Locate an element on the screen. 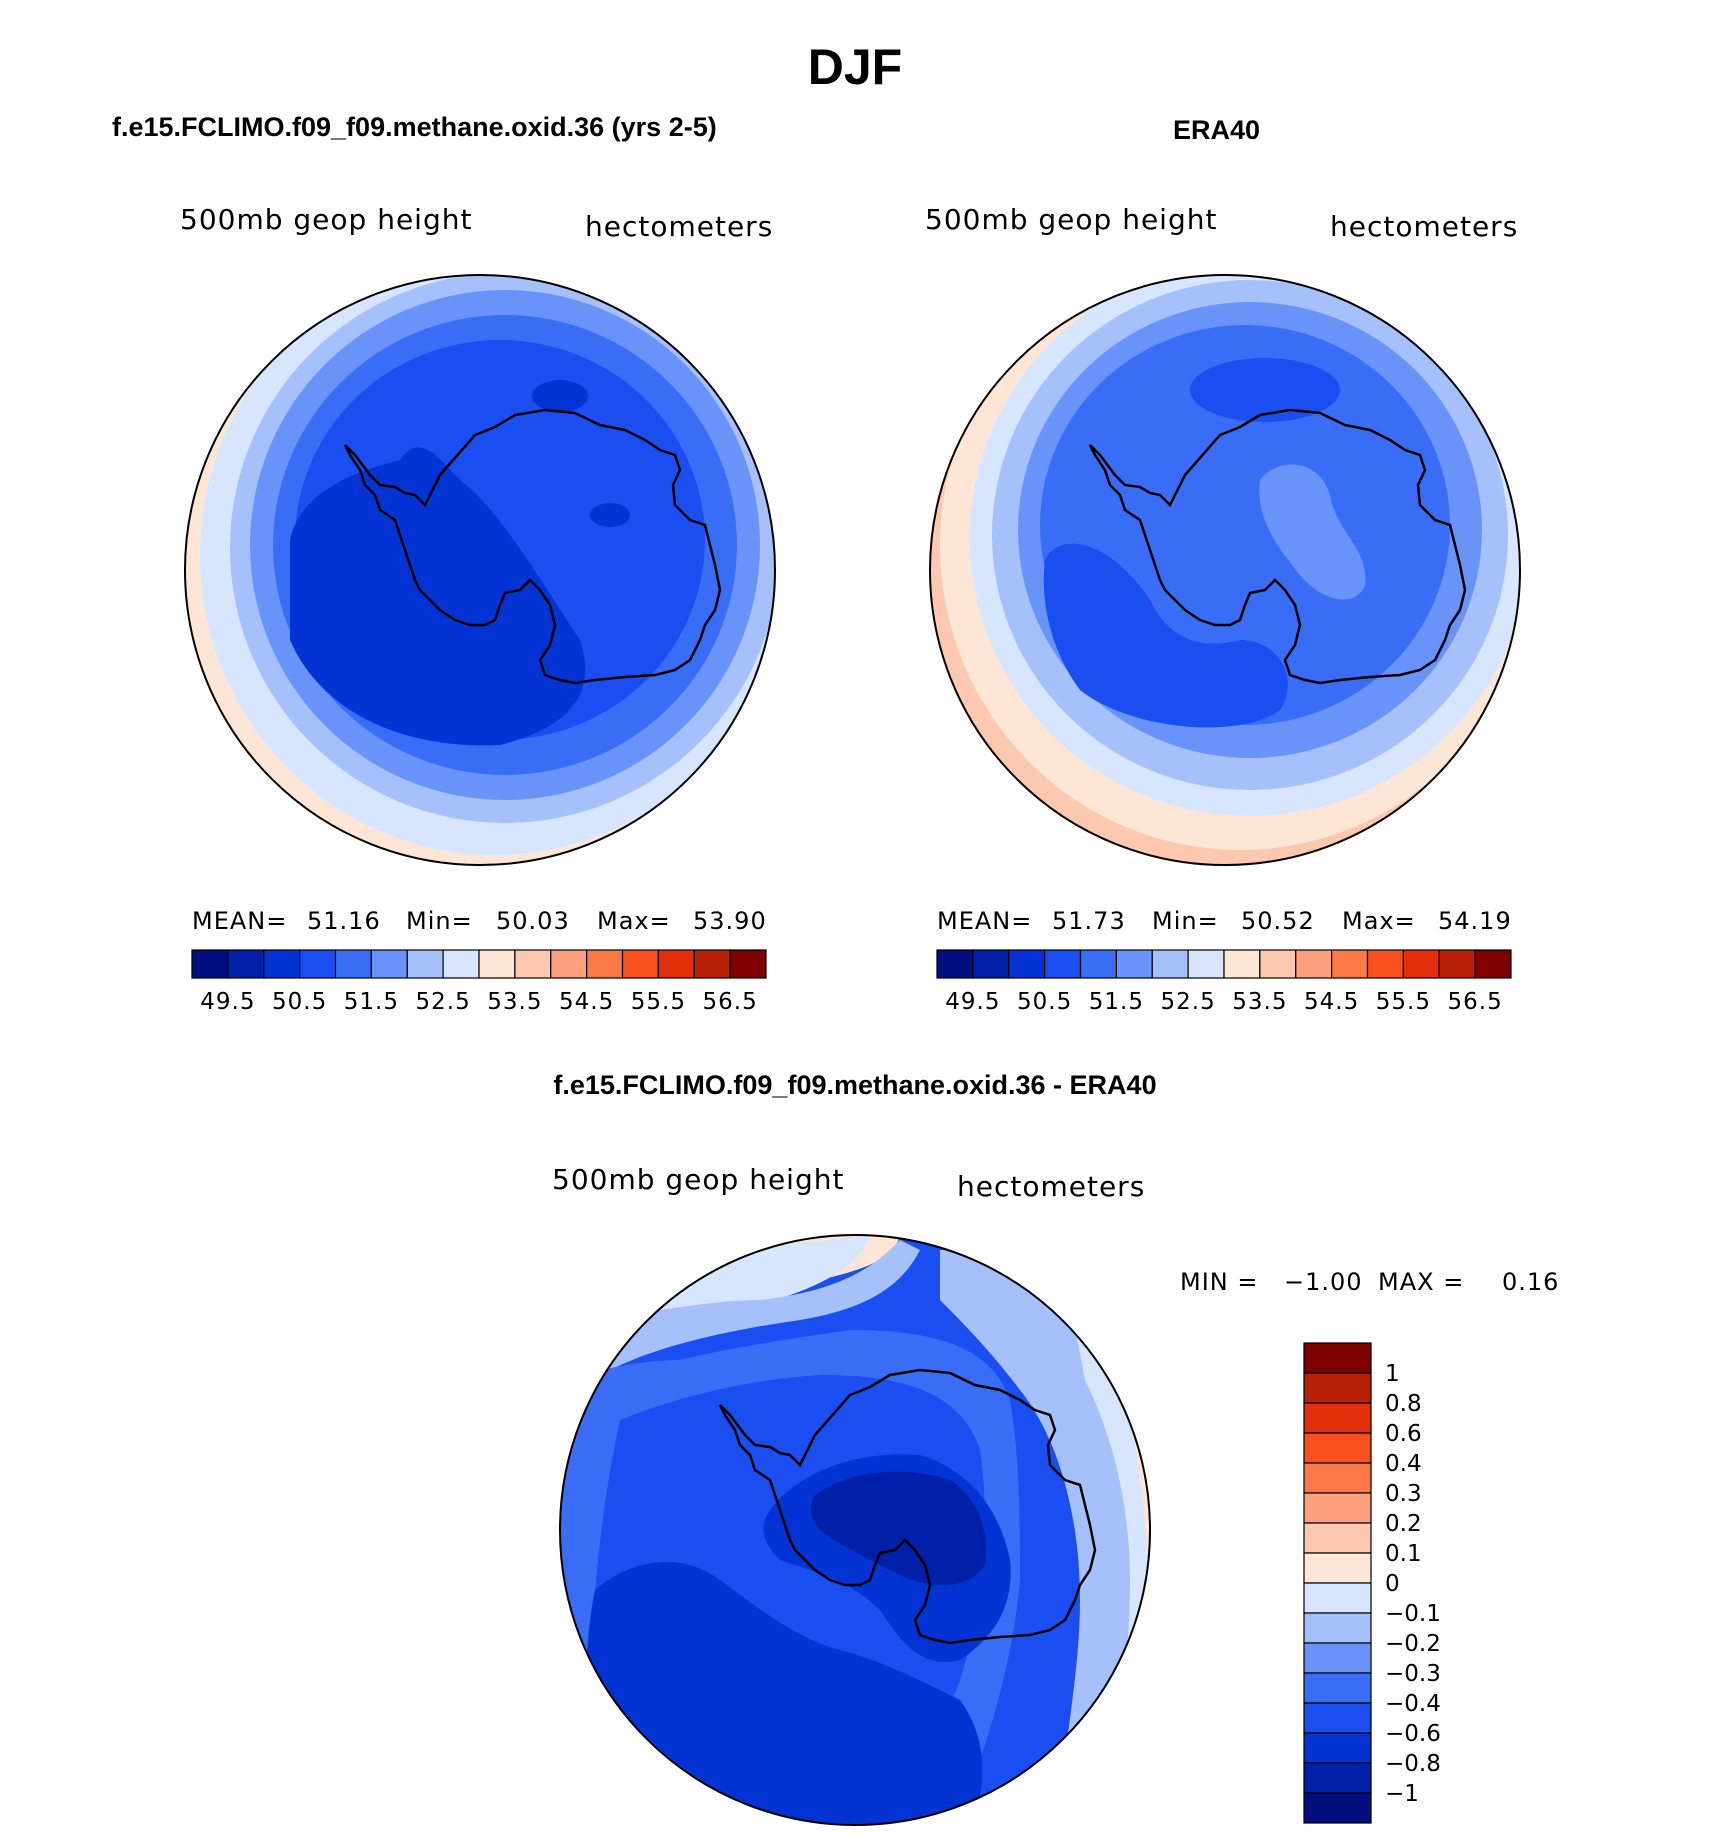  panel-3-min-label: MIN = is located at coordinates (1219, 1282).